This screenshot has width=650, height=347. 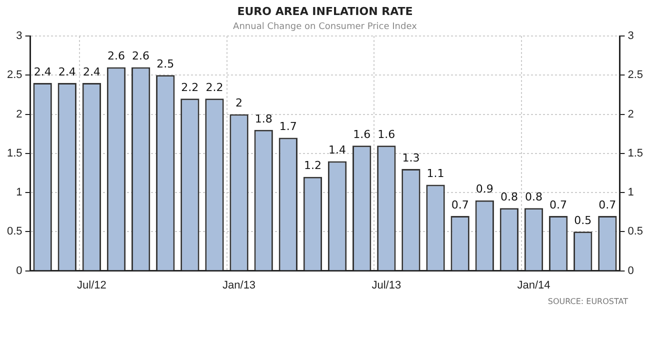 I want to click on data-label: 1.1, so click(x=435, y=173).